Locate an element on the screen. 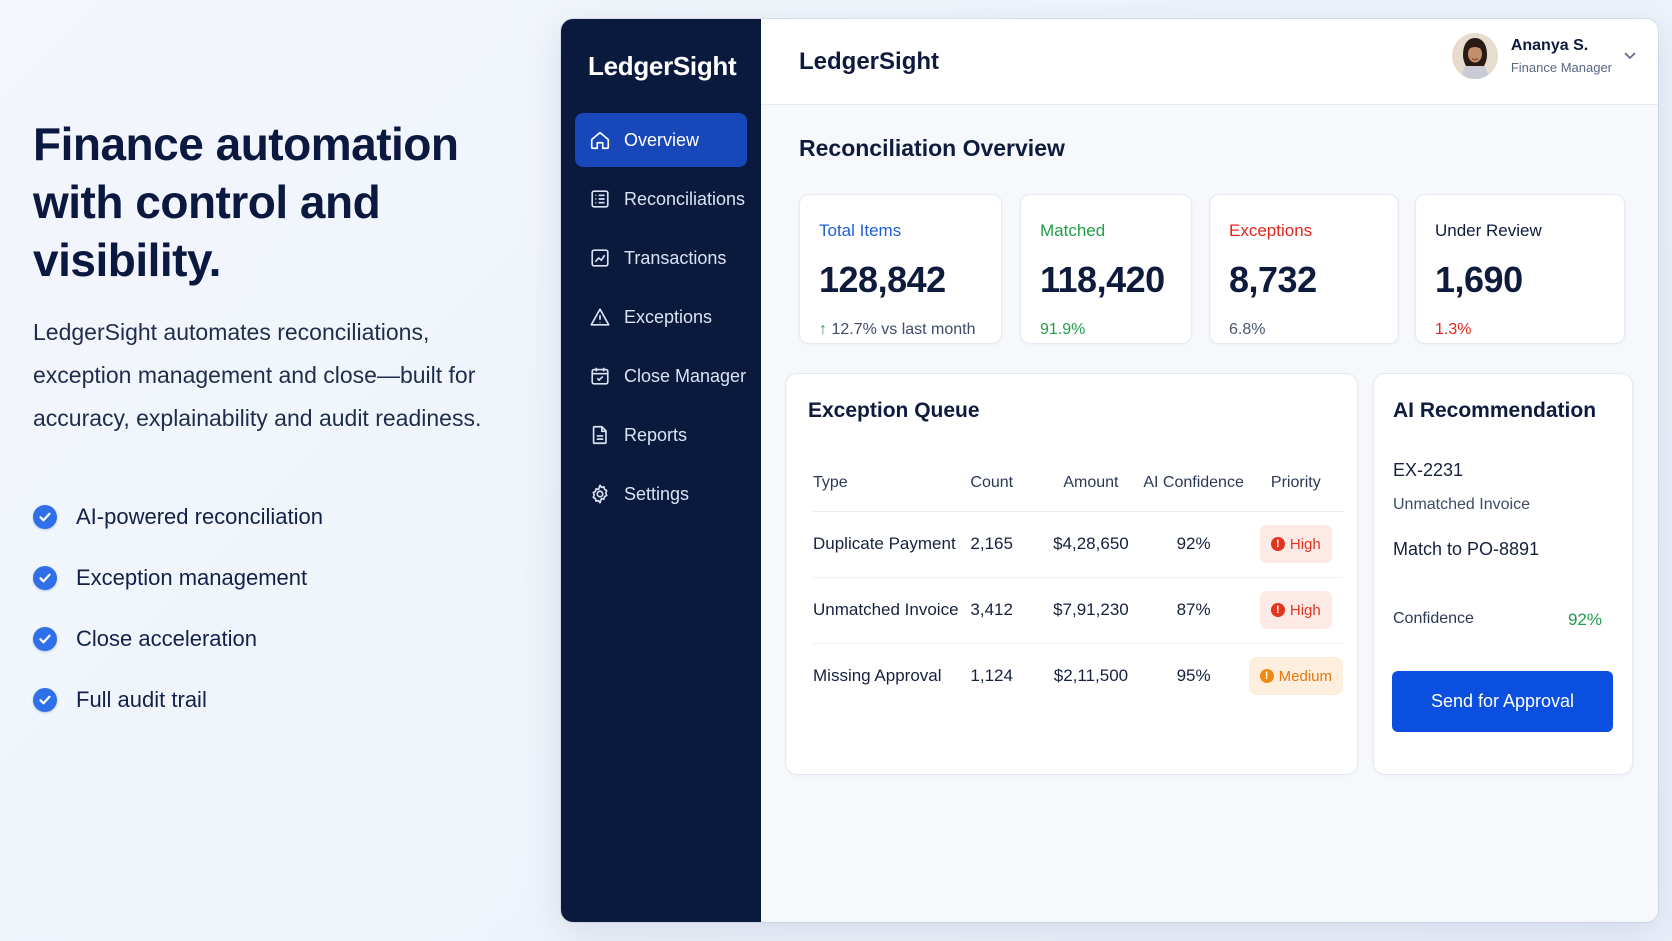 The height and width of the screenshot is (941, 1672). sidebar-item-reports: Reports is located at coordinates (661, 435).